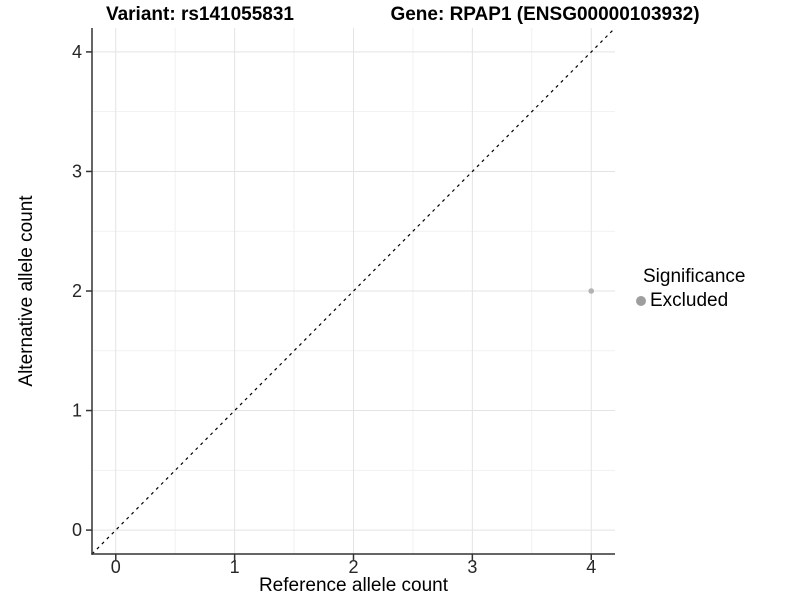 This screenshot has height=600, width=800. I want to click on plot-title-gene: Gene: RPAP1 (ENSG00000103932), so click(545, 14).